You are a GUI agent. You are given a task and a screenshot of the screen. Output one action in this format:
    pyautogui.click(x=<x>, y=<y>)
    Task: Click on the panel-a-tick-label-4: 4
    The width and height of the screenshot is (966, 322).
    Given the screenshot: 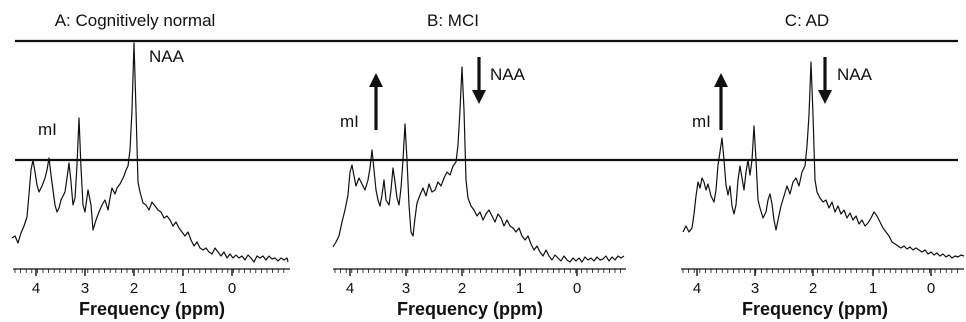 What is the action you would take?
    pyautogui.click(x=36, y=288)
    